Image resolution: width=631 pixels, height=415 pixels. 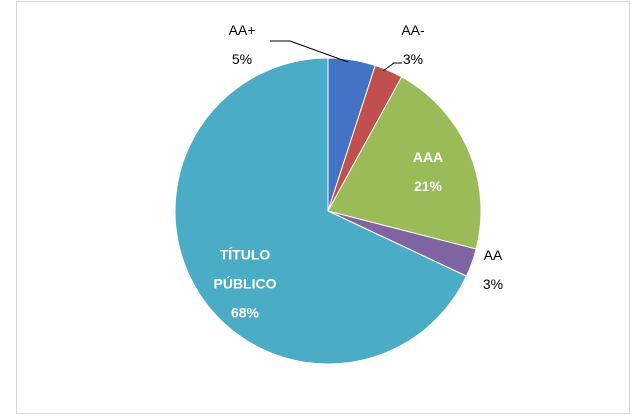 I want to click on data-label: TÍTULO PÚBLICO 68%, so click(x=245, y=284).